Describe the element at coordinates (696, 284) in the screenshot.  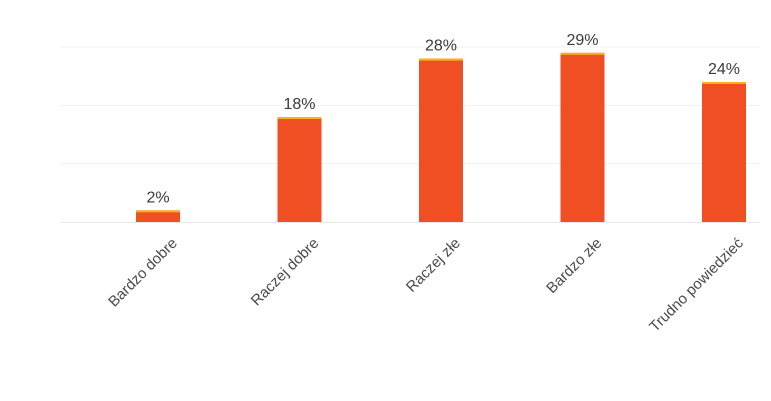
I see `category-label: Trudno powiedzieć` at that location.